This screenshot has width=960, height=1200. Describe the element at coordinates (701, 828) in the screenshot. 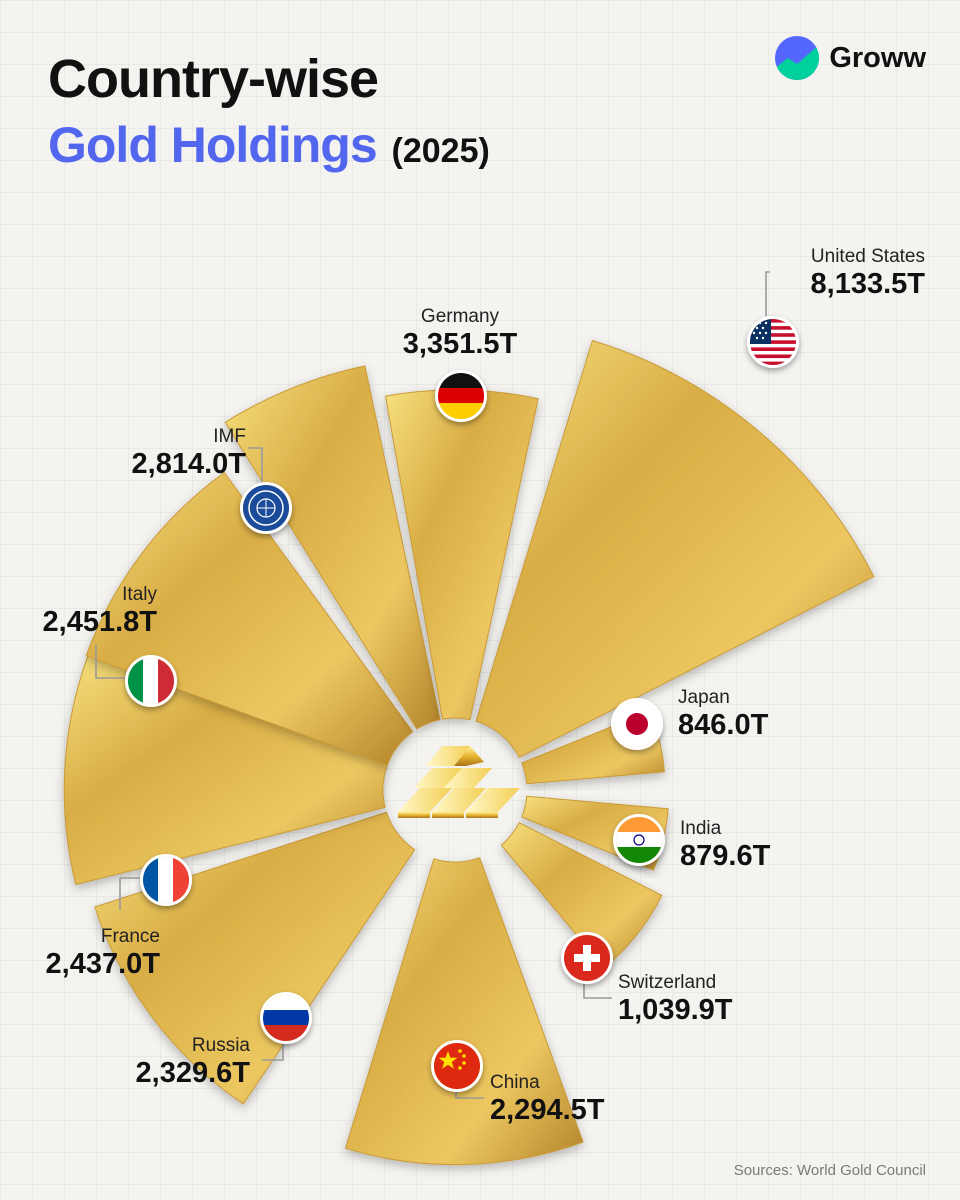

I see `country-name: India` at that location.